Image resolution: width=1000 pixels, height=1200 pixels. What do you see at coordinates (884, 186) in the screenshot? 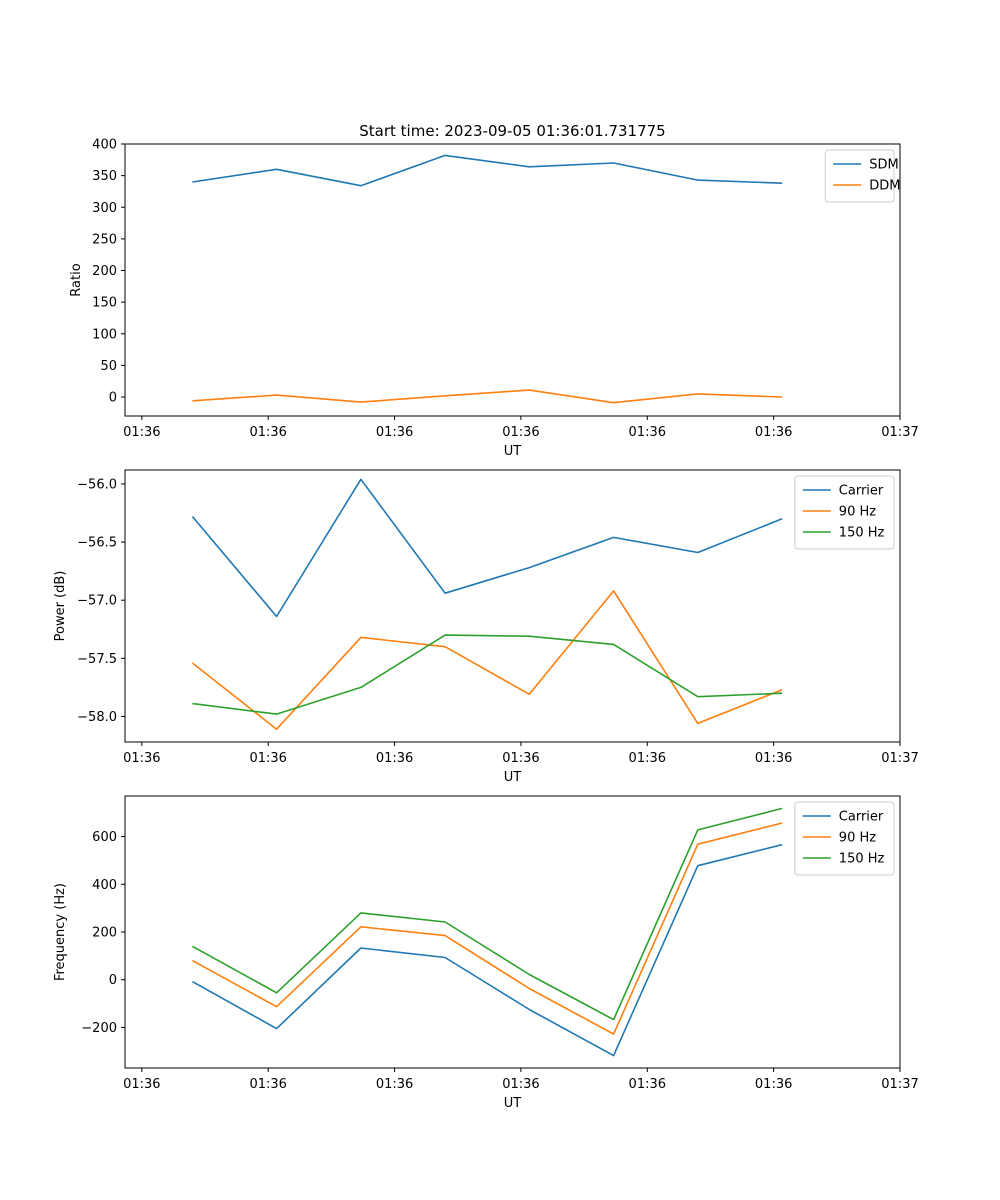
I see `legend-label: DDM` at bounding box center [884, 186].